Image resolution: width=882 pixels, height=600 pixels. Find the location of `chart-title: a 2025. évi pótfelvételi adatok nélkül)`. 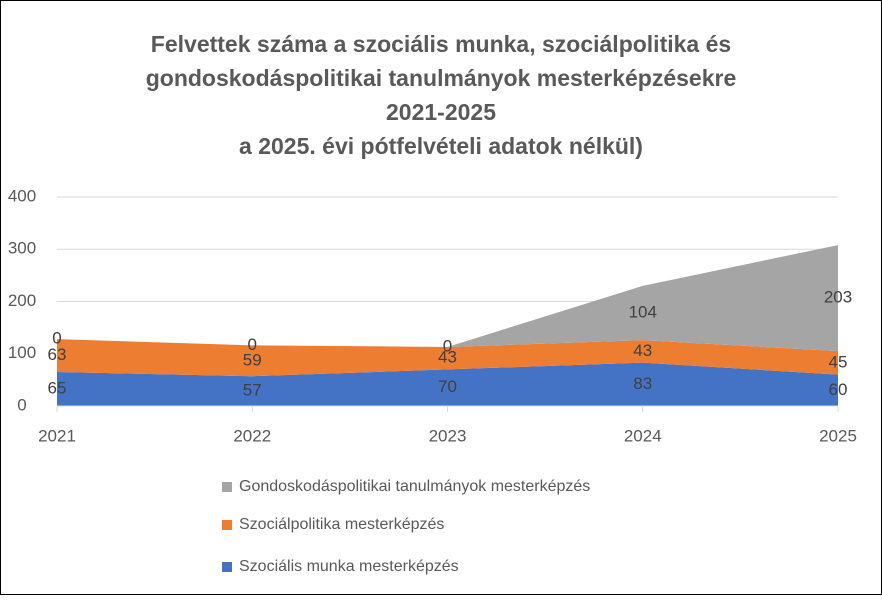

chart-title: a 2025. évi pótfelvételi adatok nélkül) is located at coordinates (441, 146).